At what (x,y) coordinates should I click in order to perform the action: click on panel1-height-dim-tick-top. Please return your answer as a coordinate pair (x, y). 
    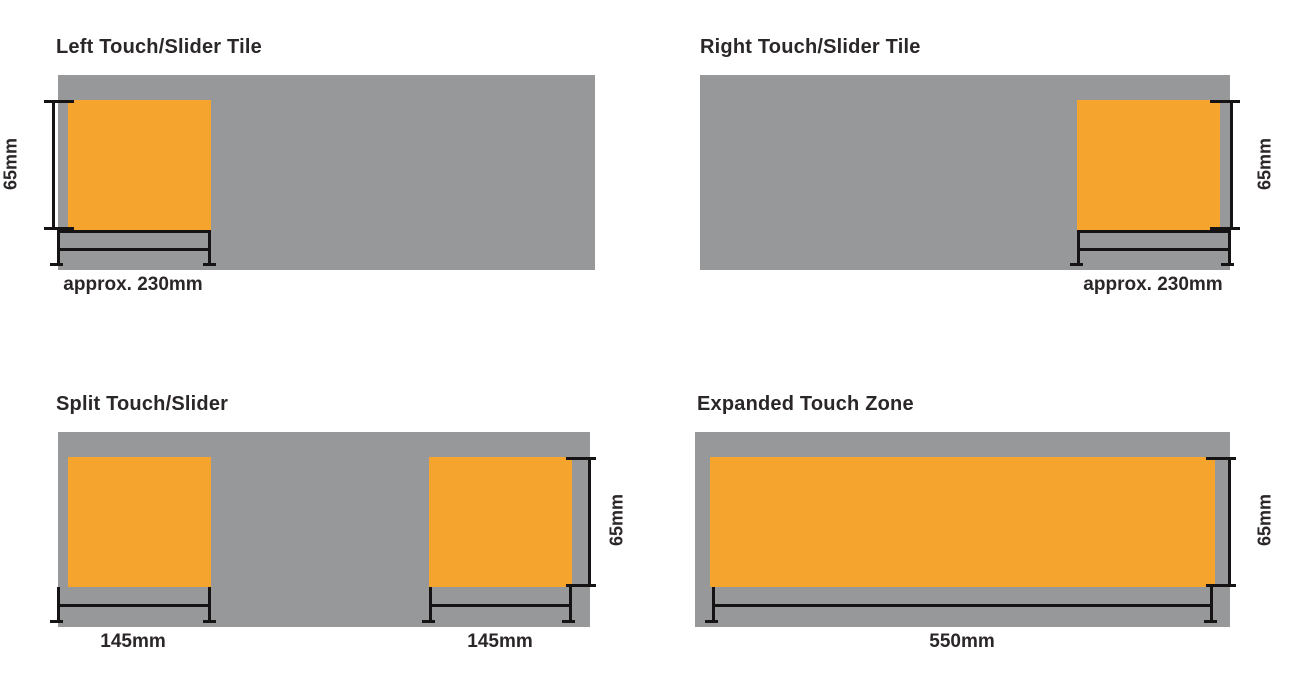
    Looking at the image, I should click on (59, 101).